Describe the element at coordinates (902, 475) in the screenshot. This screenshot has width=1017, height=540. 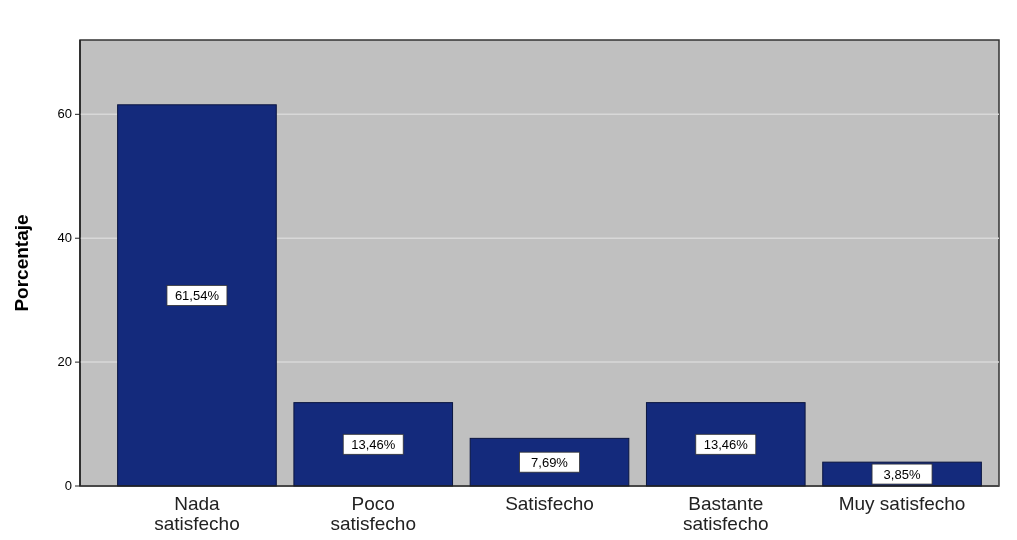
I see `data-label: 3,85%` at that location.